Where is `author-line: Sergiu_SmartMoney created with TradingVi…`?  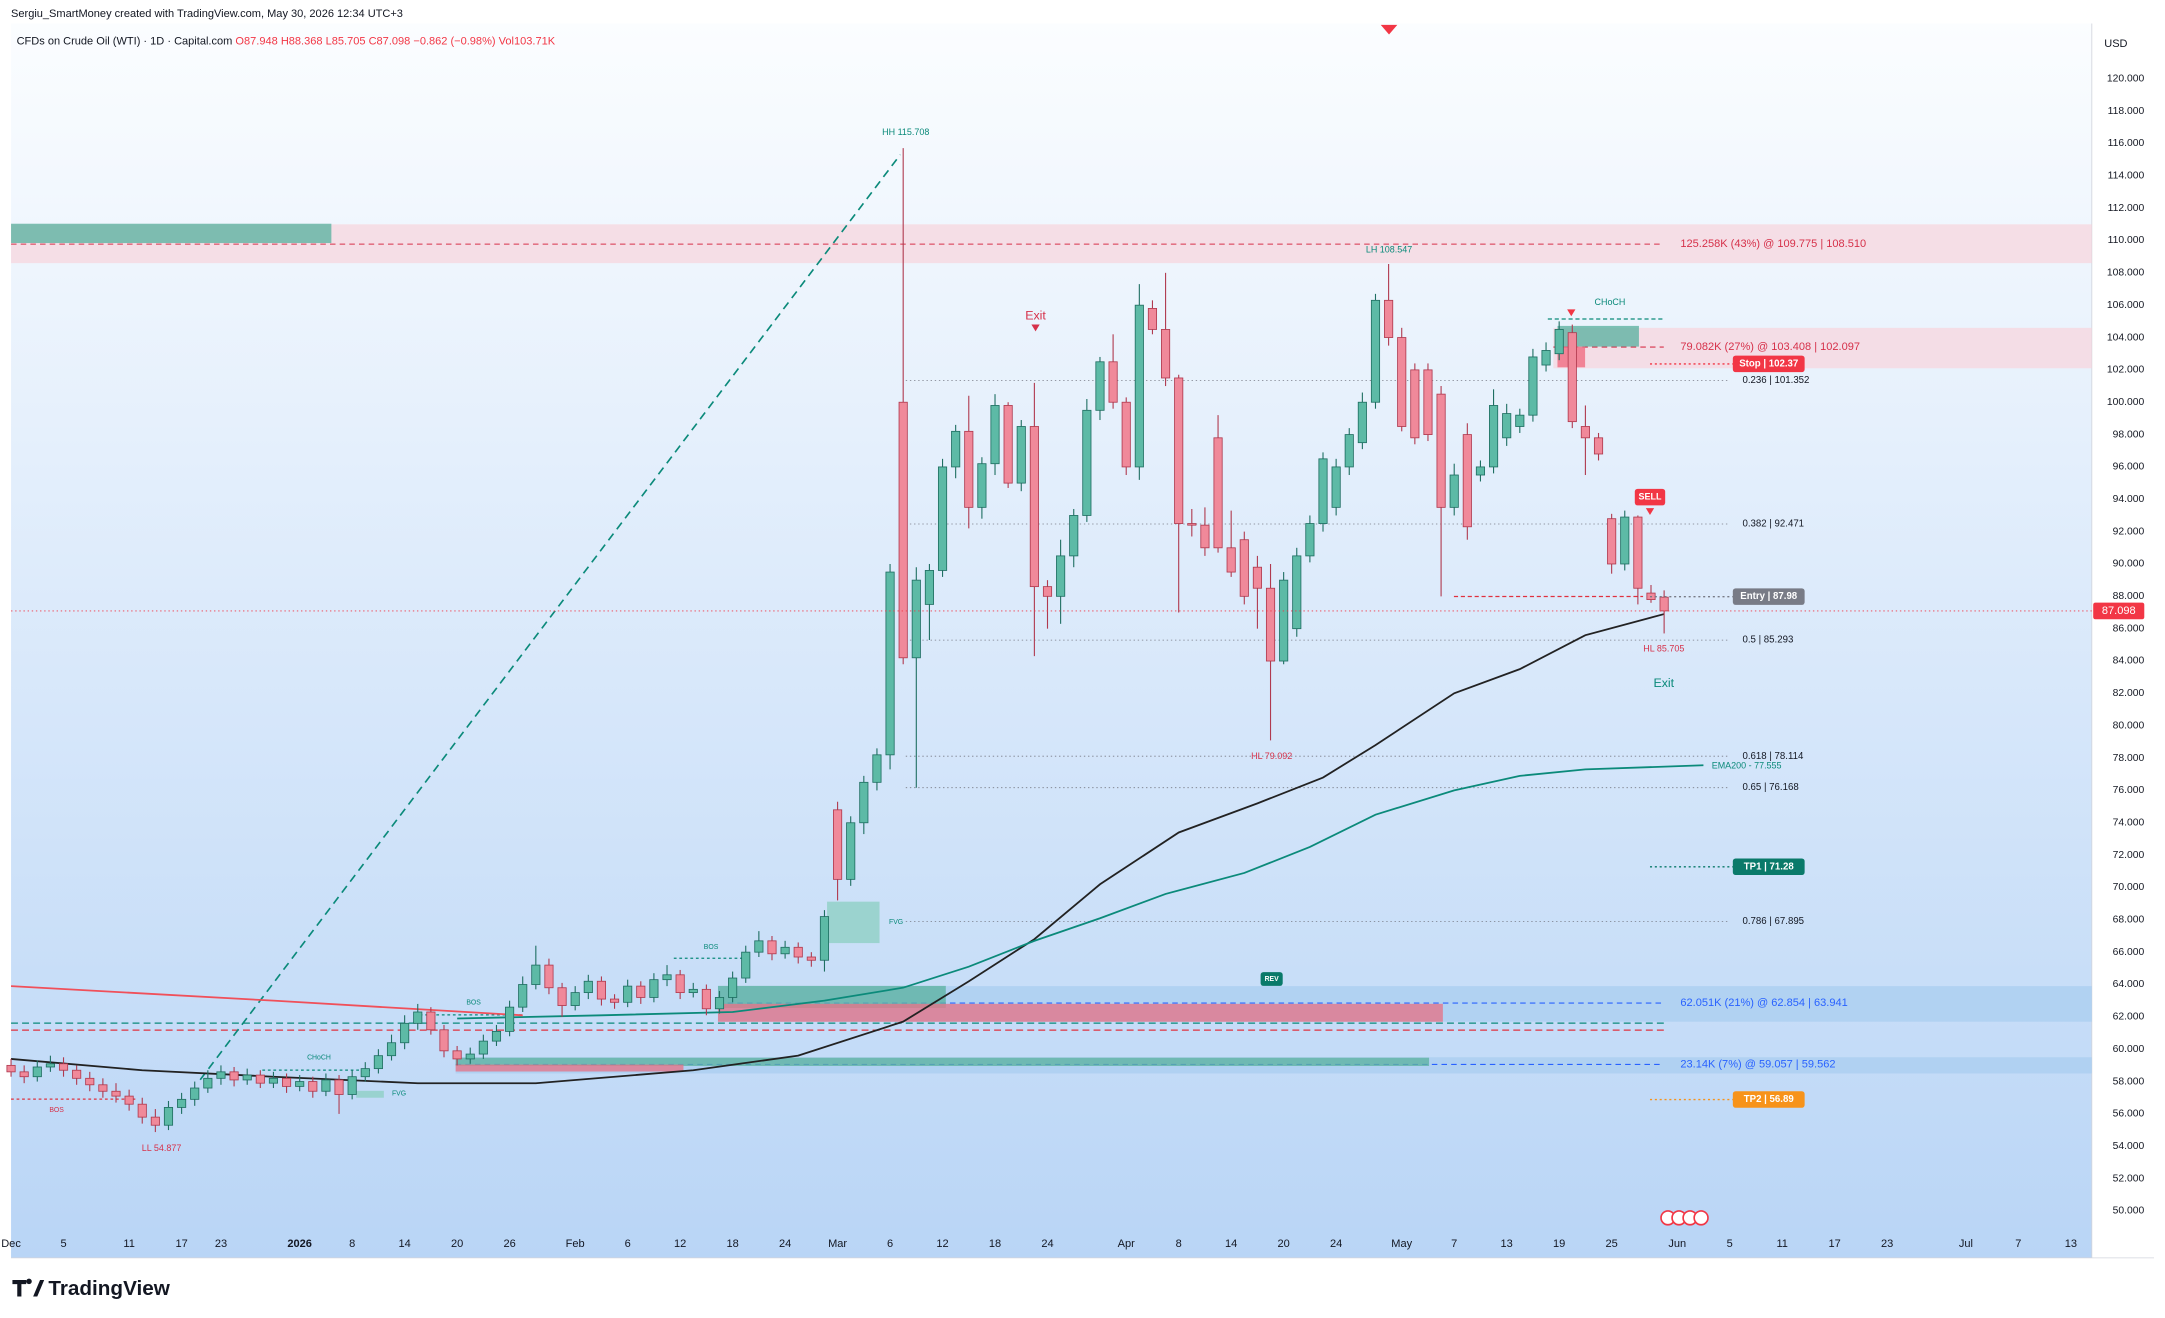
author-line: Sergiu_SmartMoney created with TradingVi… is located at coordinates (207, 14).